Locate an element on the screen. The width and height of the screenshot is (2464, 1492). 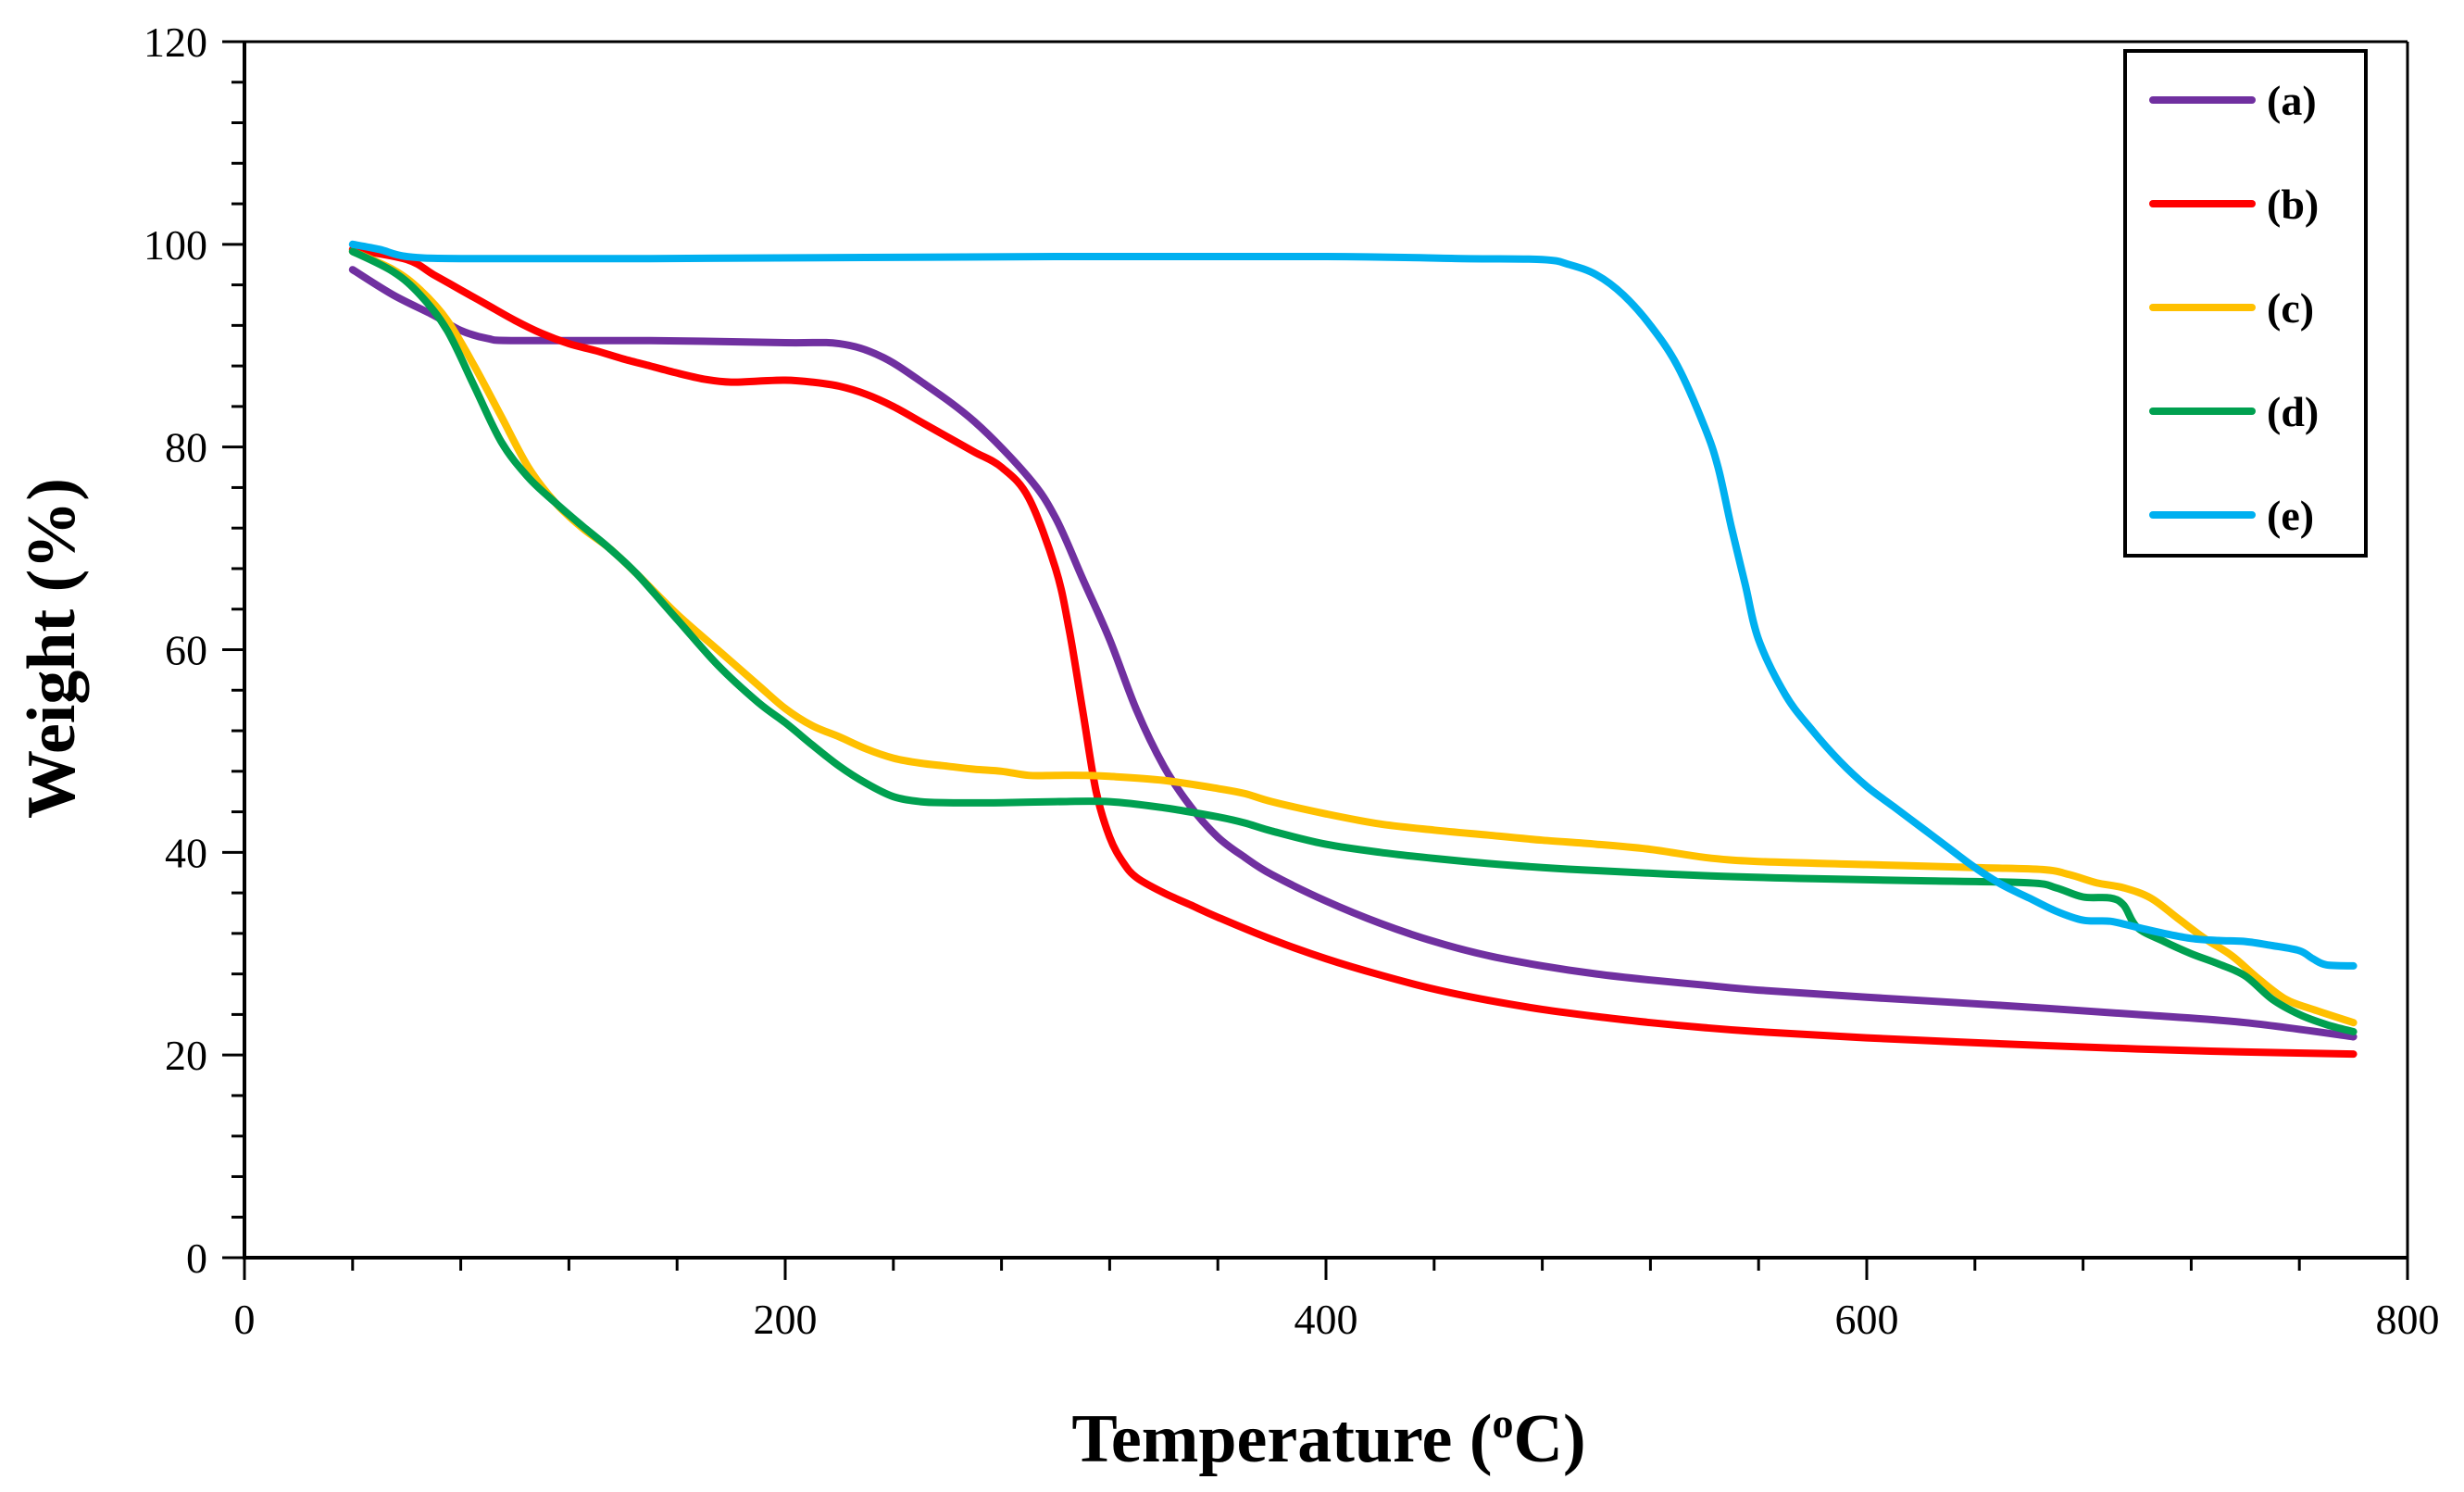
x-axis-tick-labels: 0 200 400 600 800 is located at coordinates (1337, 1319).